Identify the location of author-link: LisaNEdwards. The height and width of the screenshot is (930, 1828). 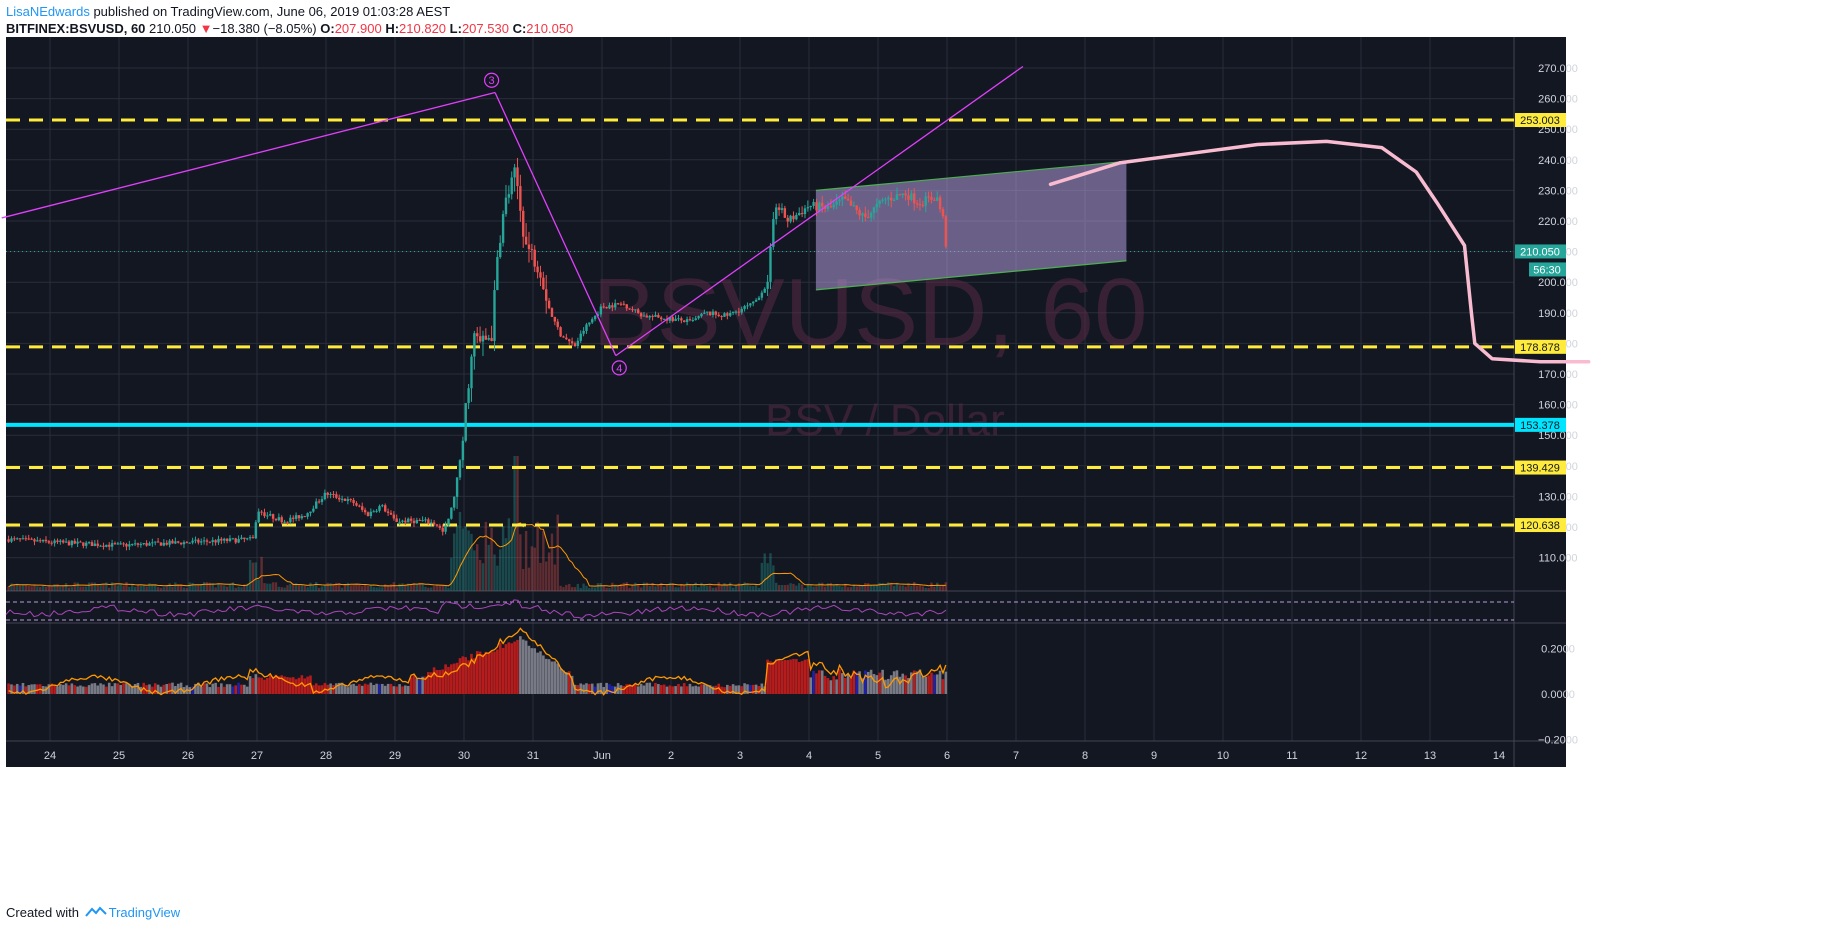
(48, 11).